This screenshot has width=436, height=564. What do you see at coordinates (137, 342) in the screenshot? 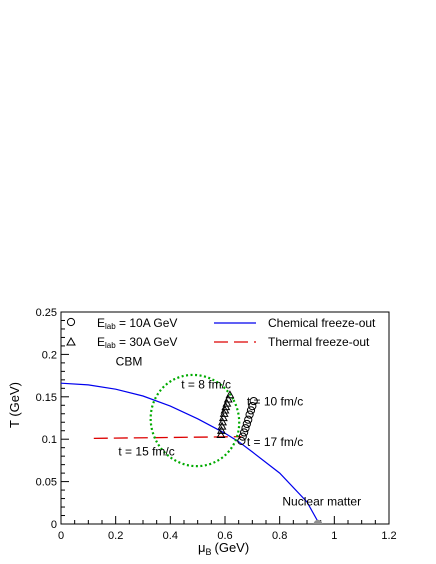
I see `legend-30a-label: Elab = 30A GeV` at bounding box center [137, 342].